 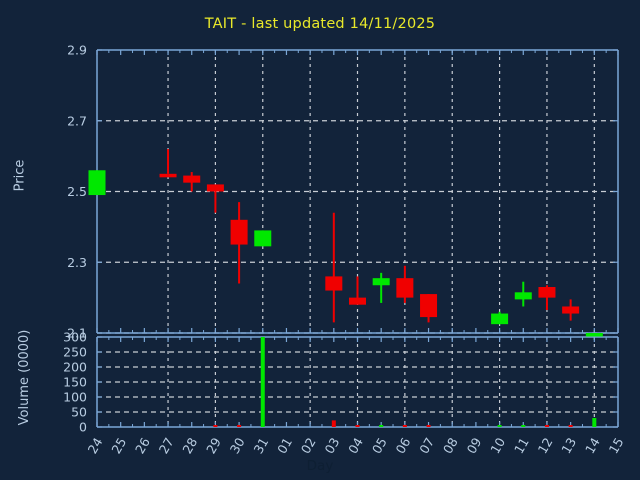 What do you see at coordinates (521, 445) in the screenshot?
I see `day-tick-label: 11` at bounding box center [521, 445].